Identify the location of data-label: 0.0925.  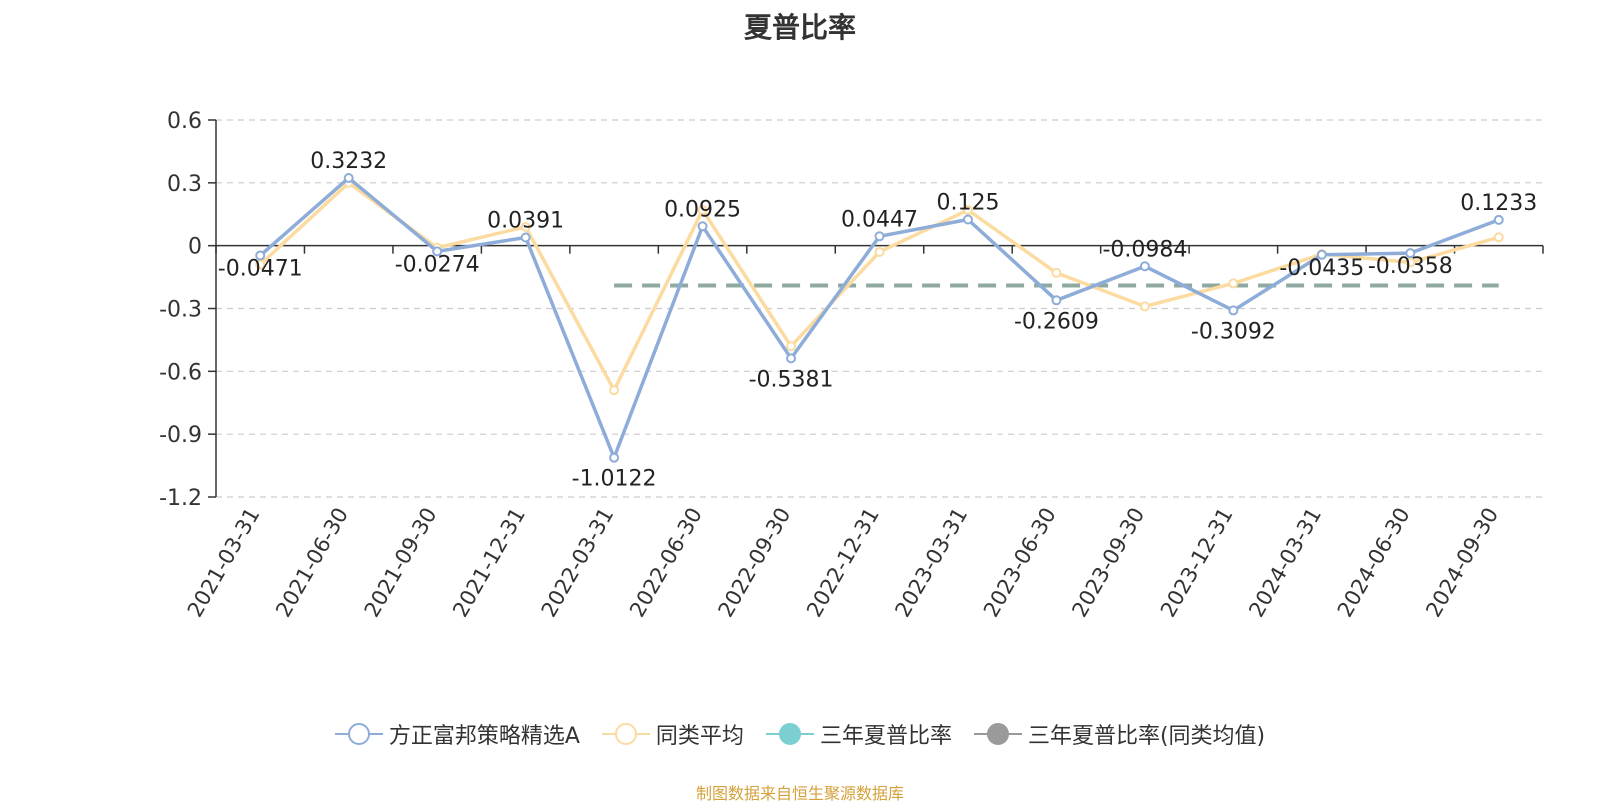
(702, 209).